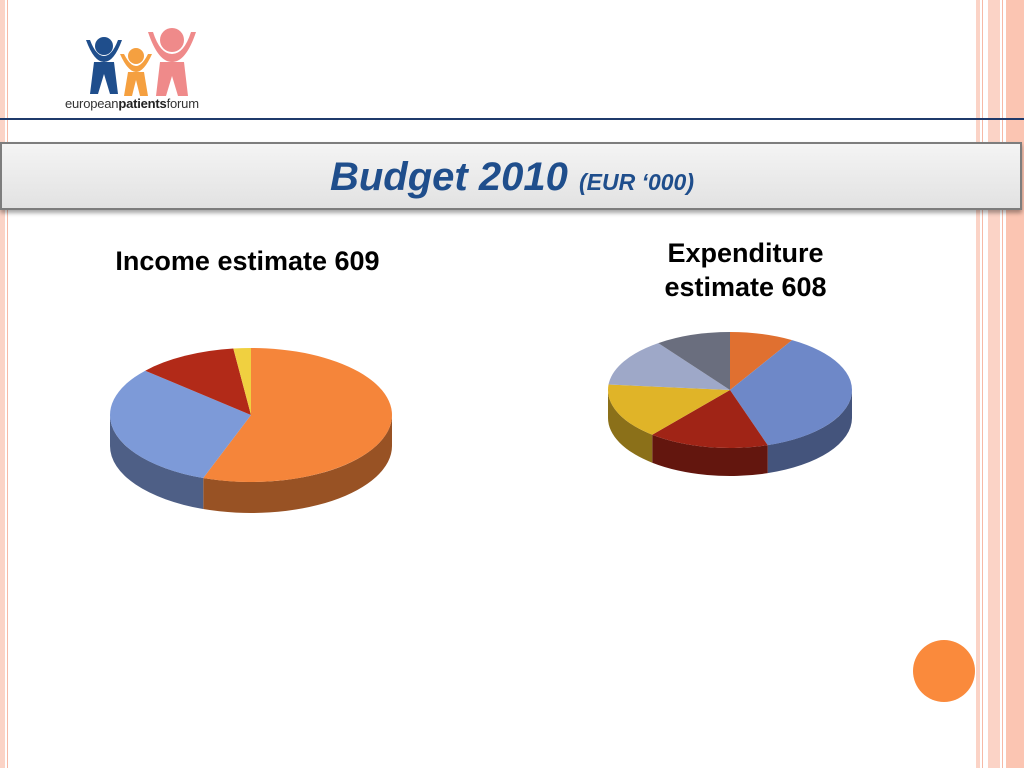 The height and width of the screenshot is (768, 1024). I want to click on european-patients-forum-logo, so click(141, 62).